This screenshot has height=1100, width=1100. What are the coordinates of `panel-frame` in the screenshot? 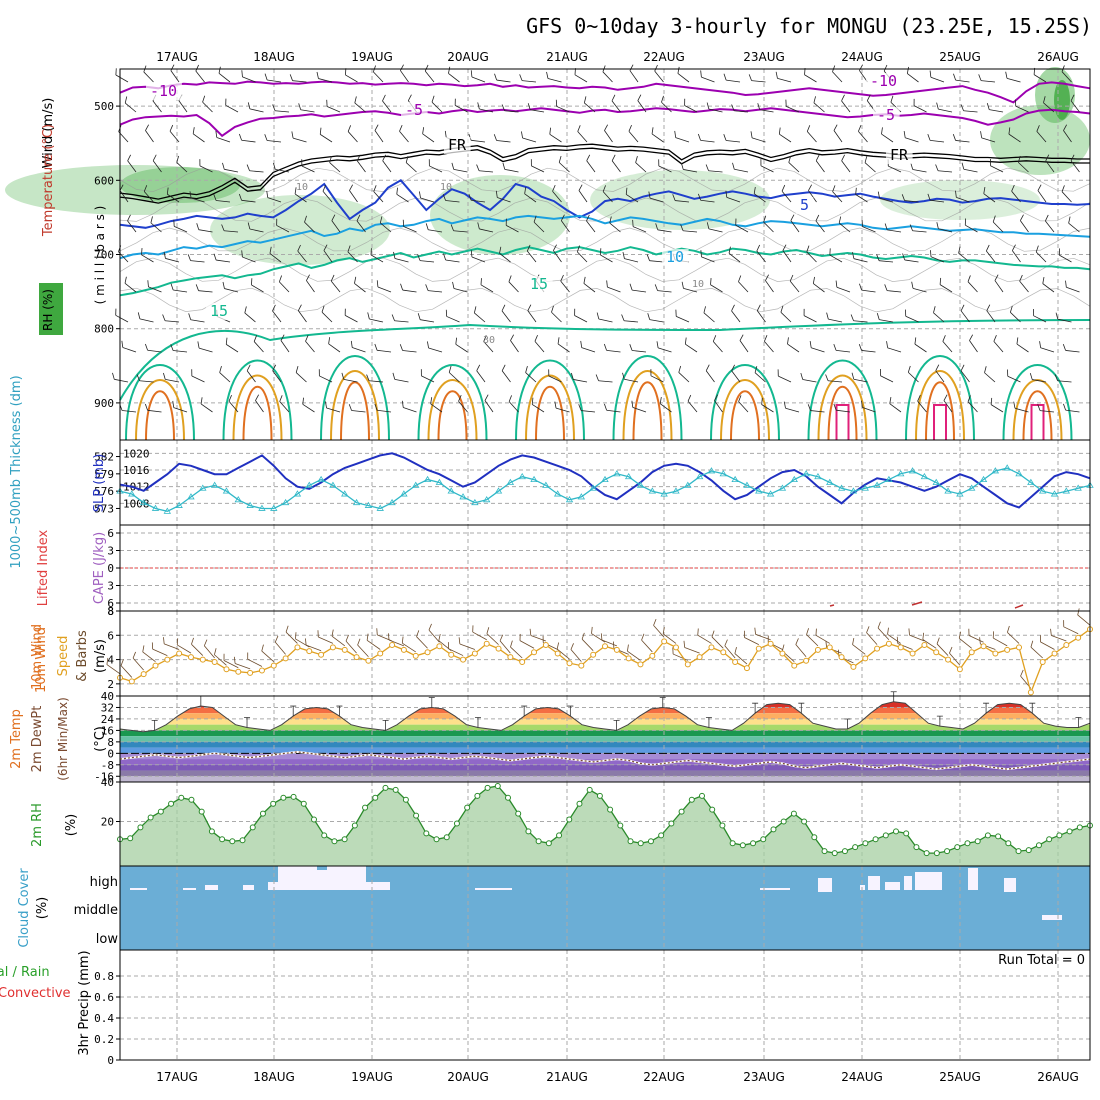 It's located at (605, 653).